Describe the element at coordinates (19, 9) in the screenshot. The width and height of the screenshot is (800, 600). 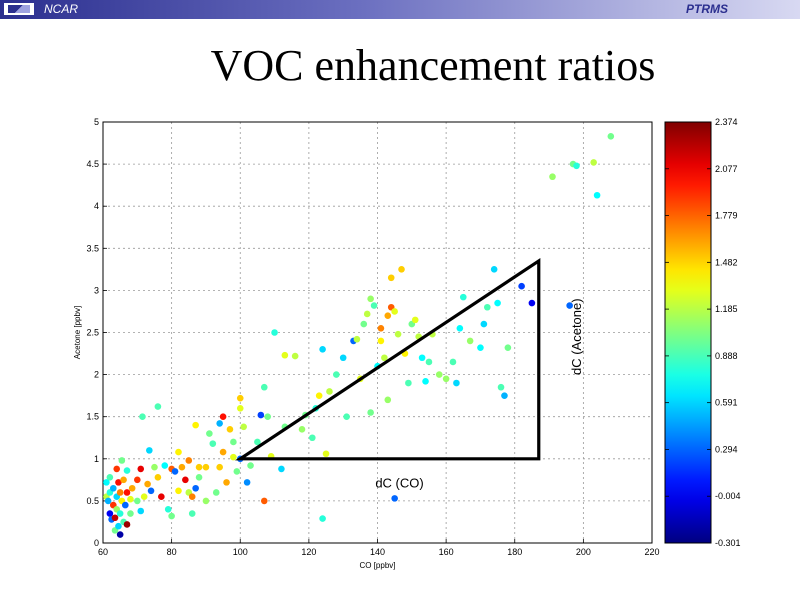
I see `logo-mark-icon` at that location.